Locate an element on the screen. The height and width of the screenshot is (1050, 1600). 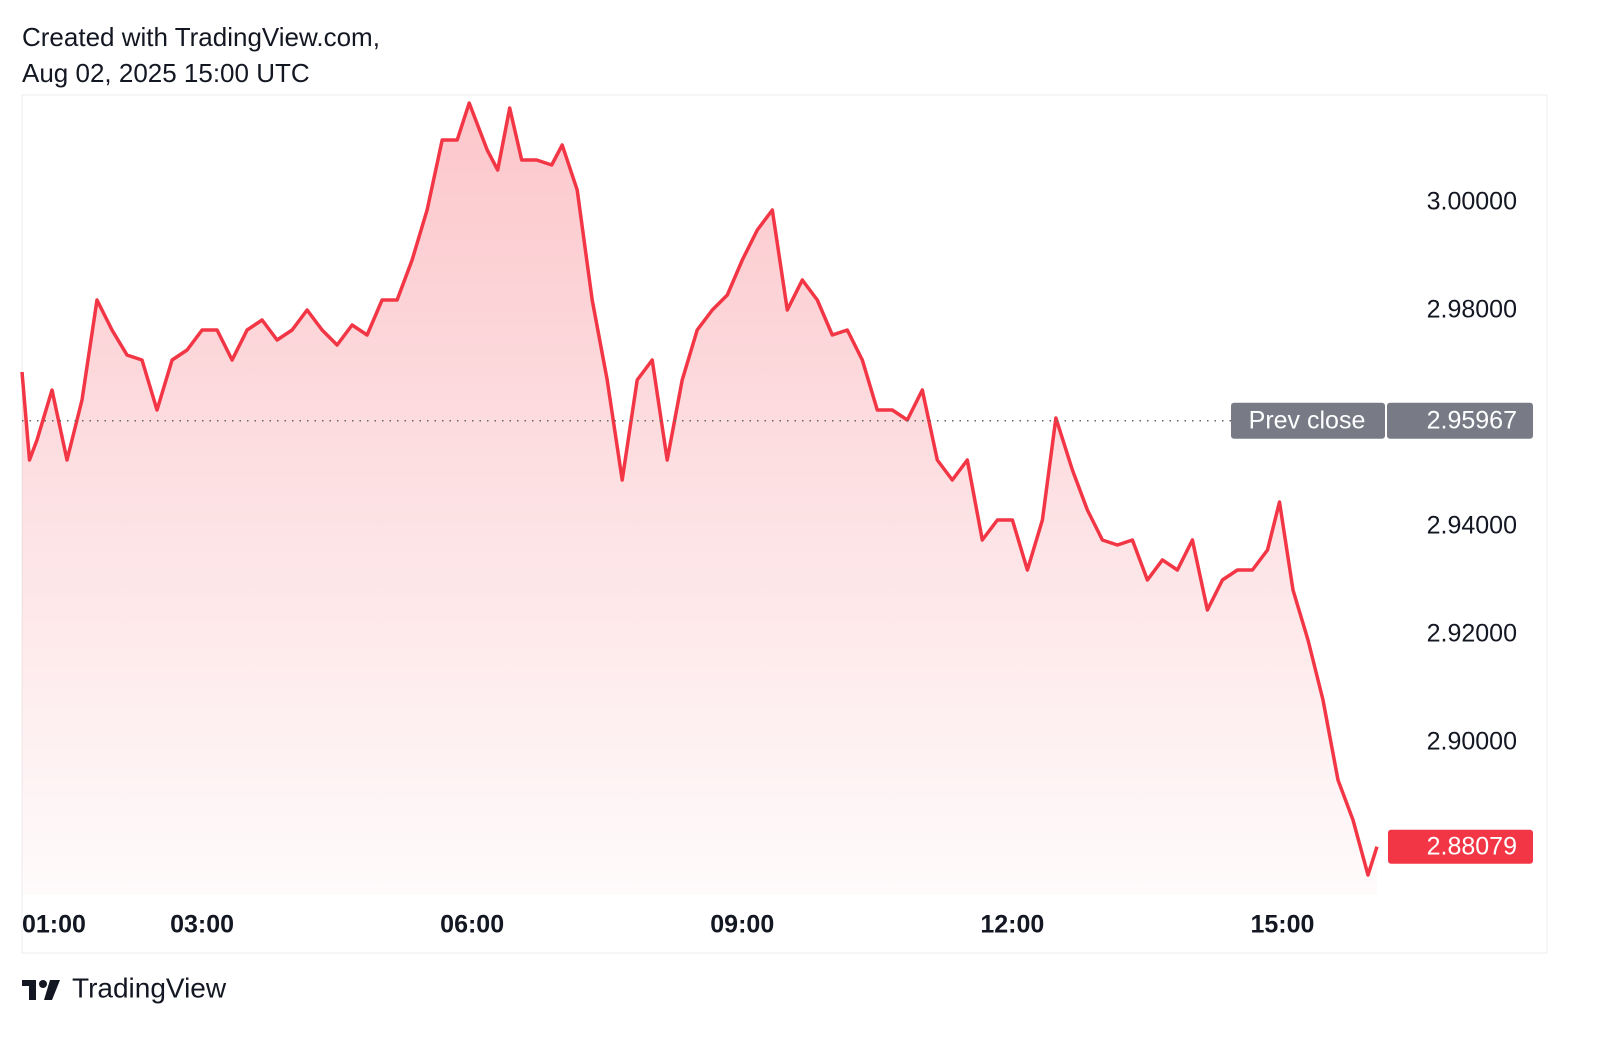
prev-close-value-badge is located at coordinates (1460, 420).